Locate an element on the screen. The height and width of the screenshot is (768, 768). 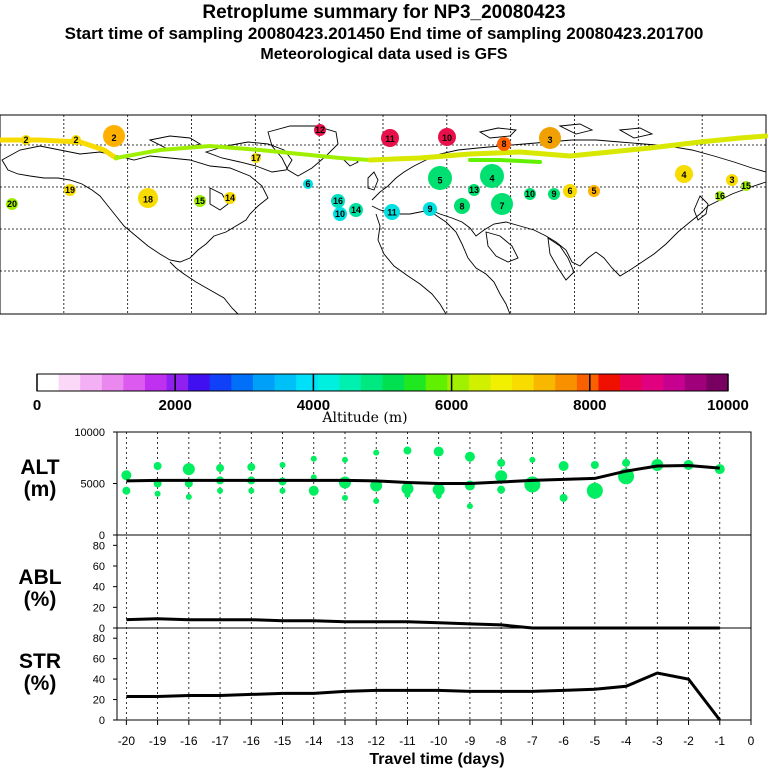
x-axis-label: Travel time (days) is located at coordinates (436, 759).